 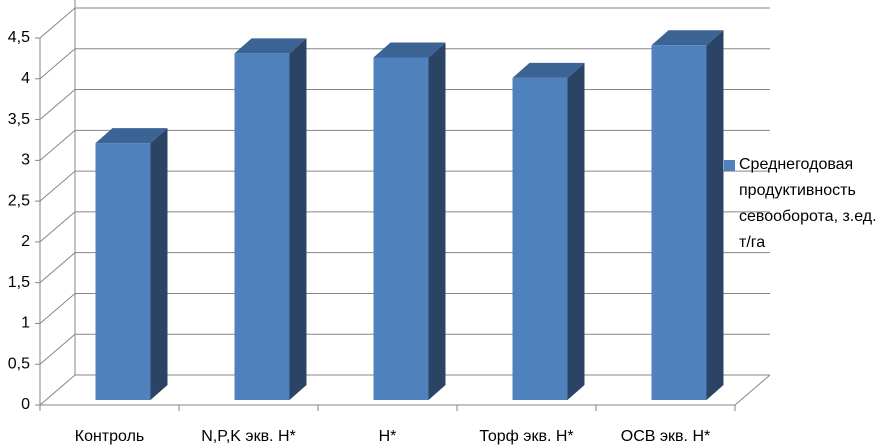 I want to click on y-tick-label: 2, so click(x=25, y=241).